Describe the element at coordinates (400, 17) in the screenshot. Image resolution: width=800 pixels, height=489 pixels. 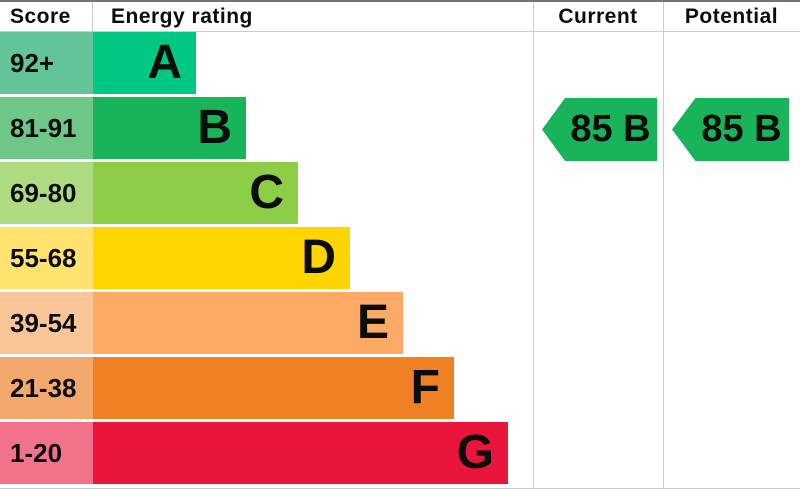
I see `chart-header-row: Score Energy rating Current Potential` at that location.